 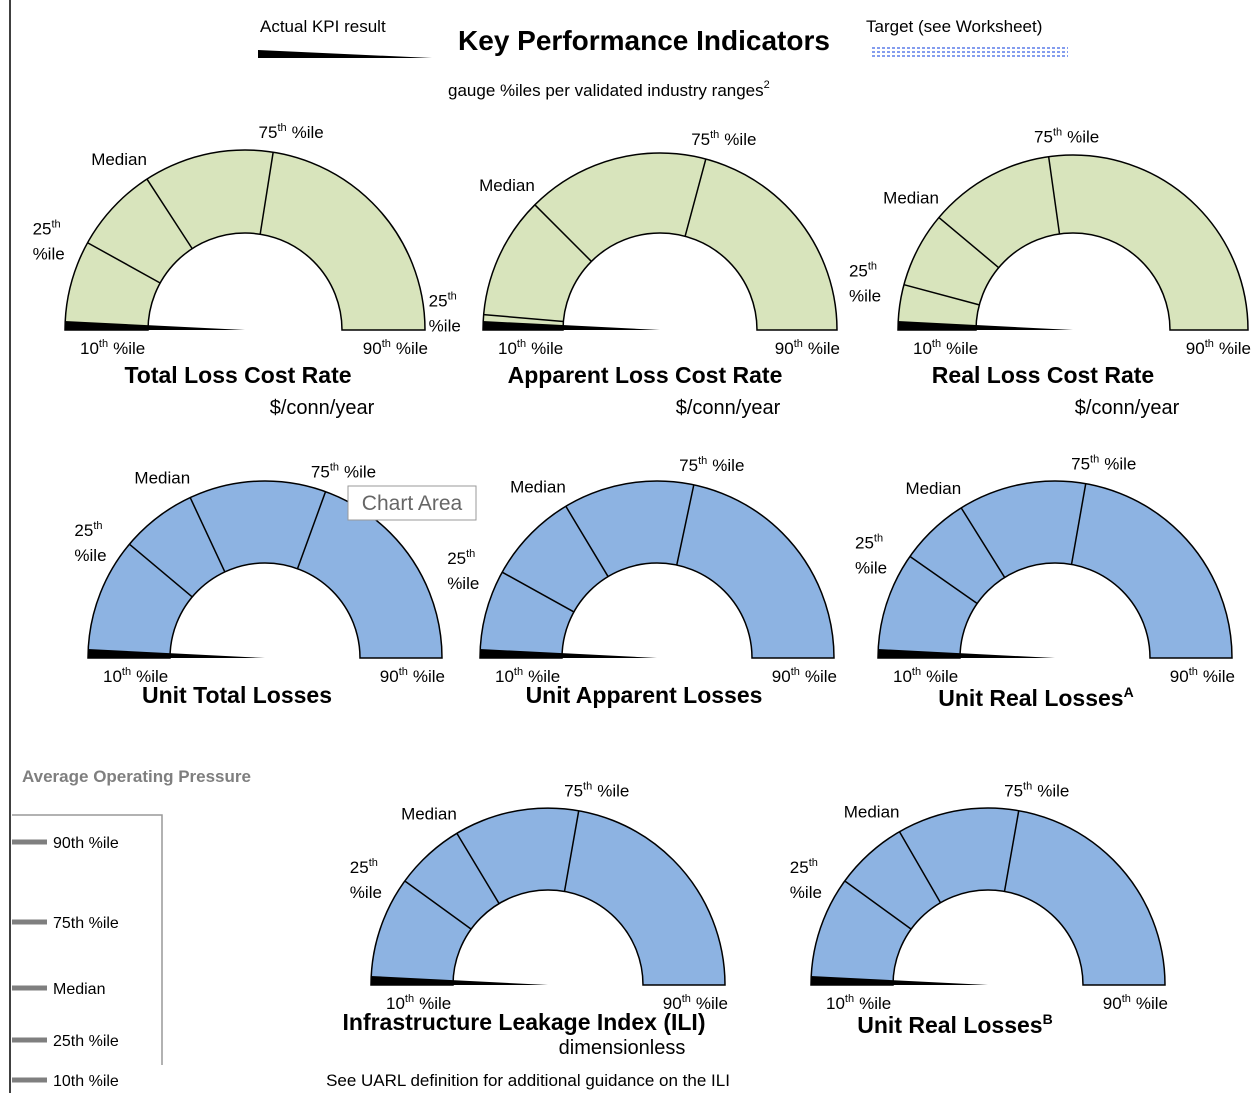 I want to click on gauge-title-text: Infrastructure Leakage Index (ILI), so click(x=524, y=1022).